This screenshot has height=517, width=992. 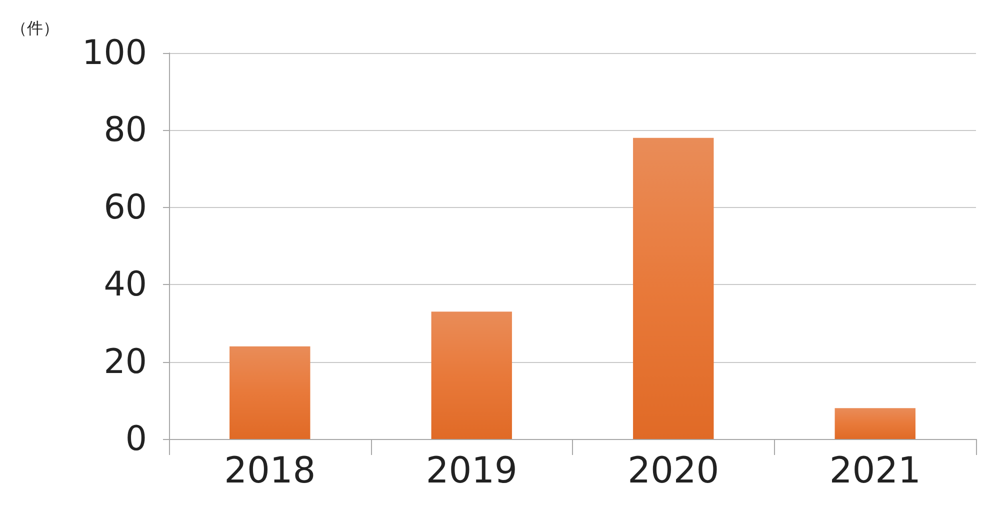 What do you see at coordinates (125, 362) in the screenshot?
I see `y-tick-label: 20` at bounding box center [125, 362].